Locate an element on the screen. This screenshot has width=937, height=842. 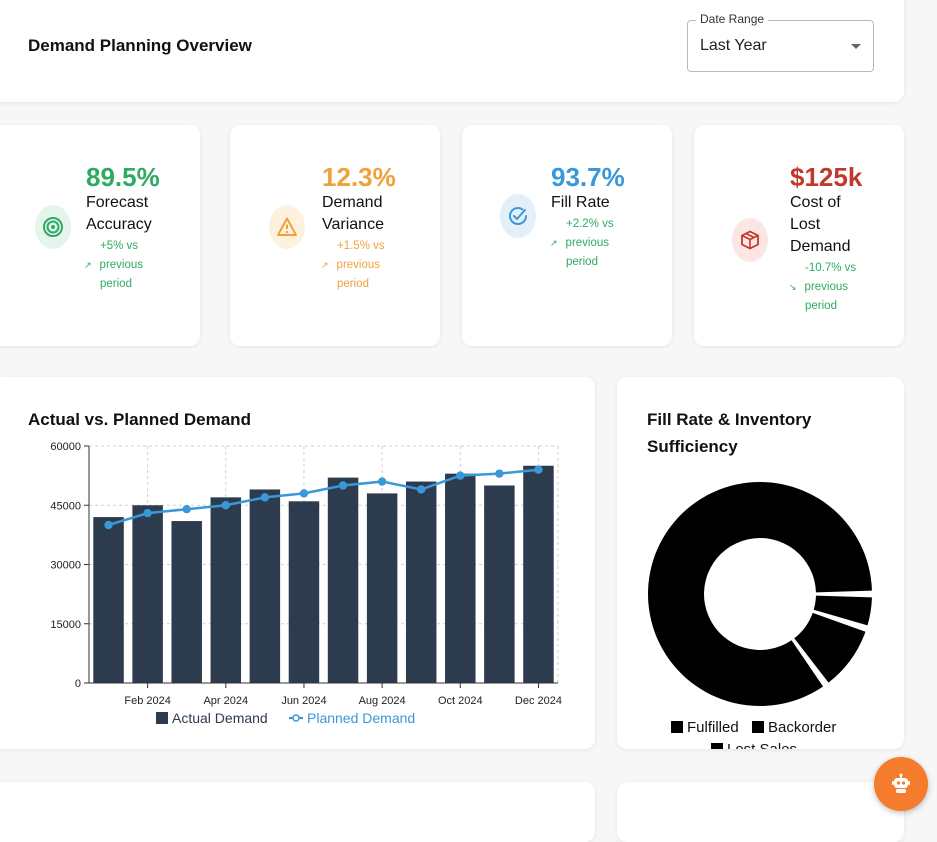
legend-label-lost-sales: Lost Sales is located at coordinates (762, 745).